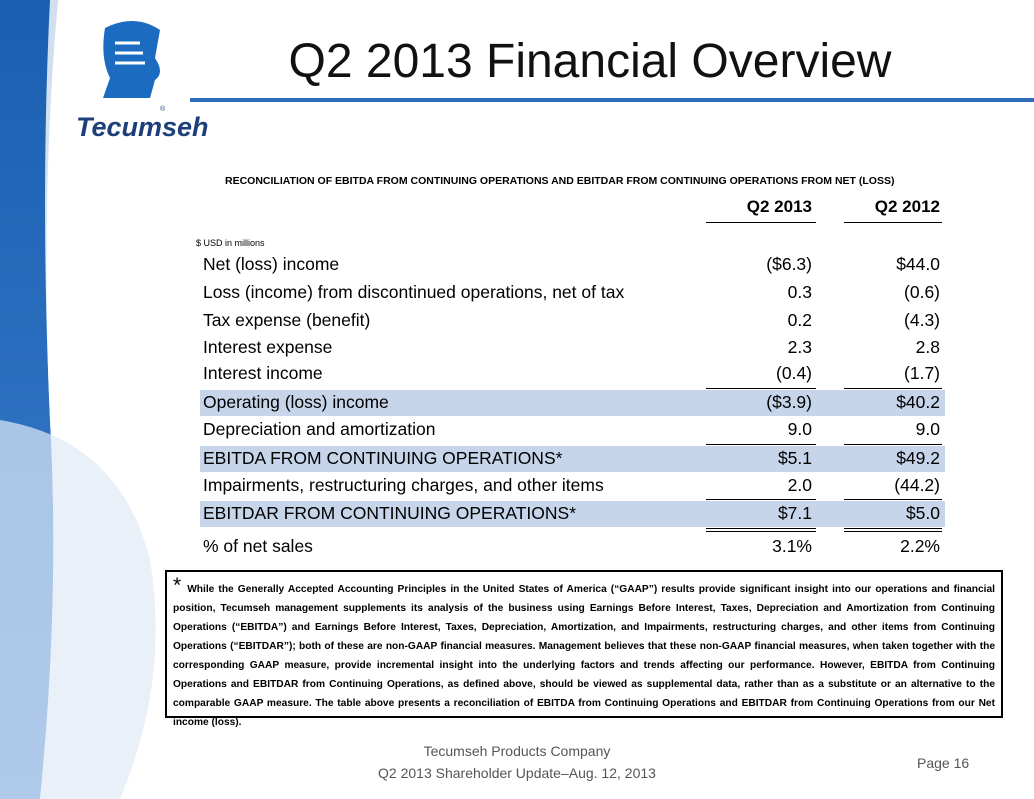  What do you see at coordinates (922, 320) in the screenshot?
I see `cell: (4.3)` at bounding box center [922, 320].